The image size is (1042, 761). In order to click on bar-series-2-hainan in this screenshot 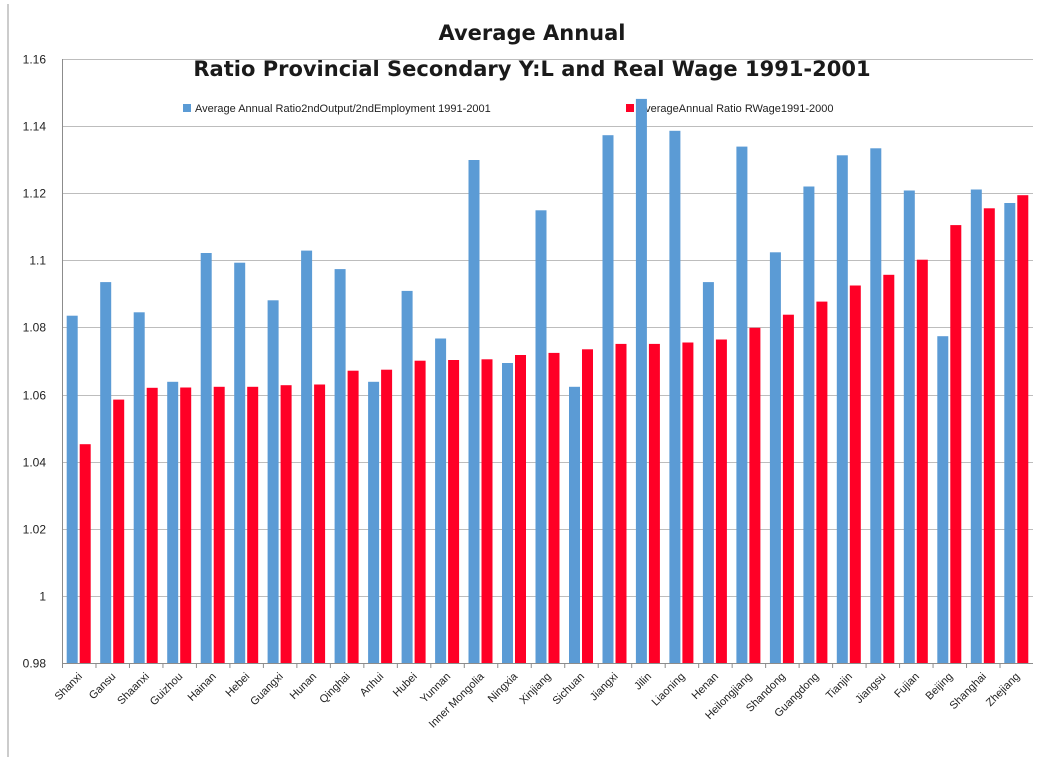, I will do `click(219, 524)`.